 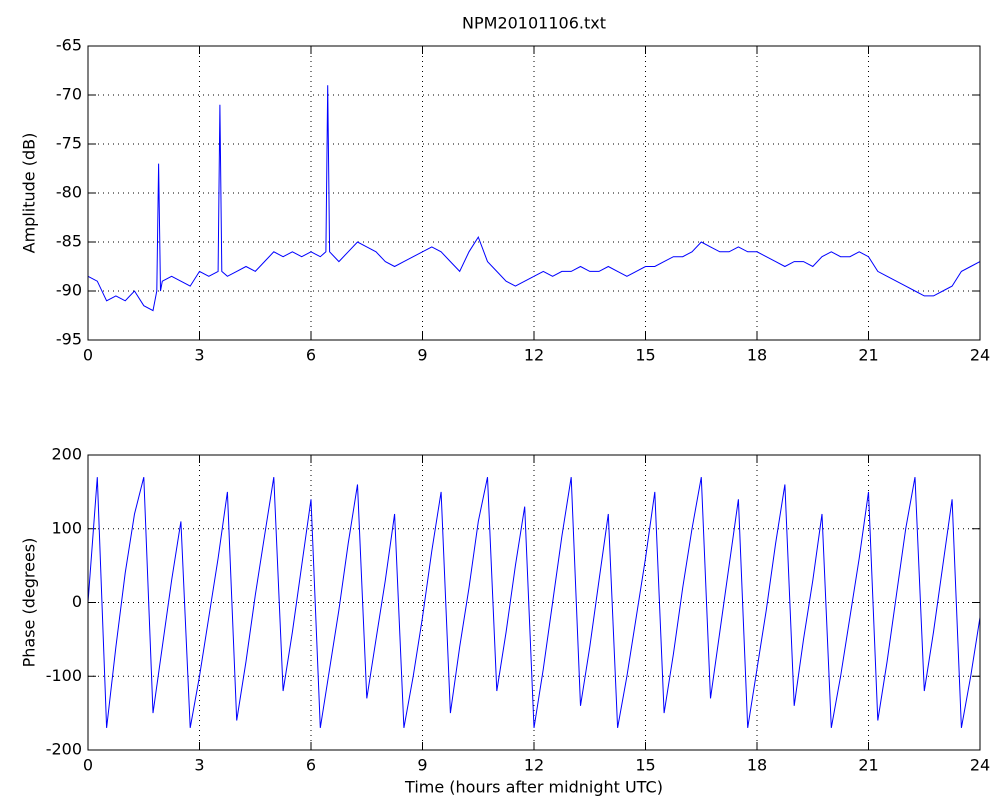 I want to click on chart-title: NPM20101106.txt, so click(x=534, y=23).